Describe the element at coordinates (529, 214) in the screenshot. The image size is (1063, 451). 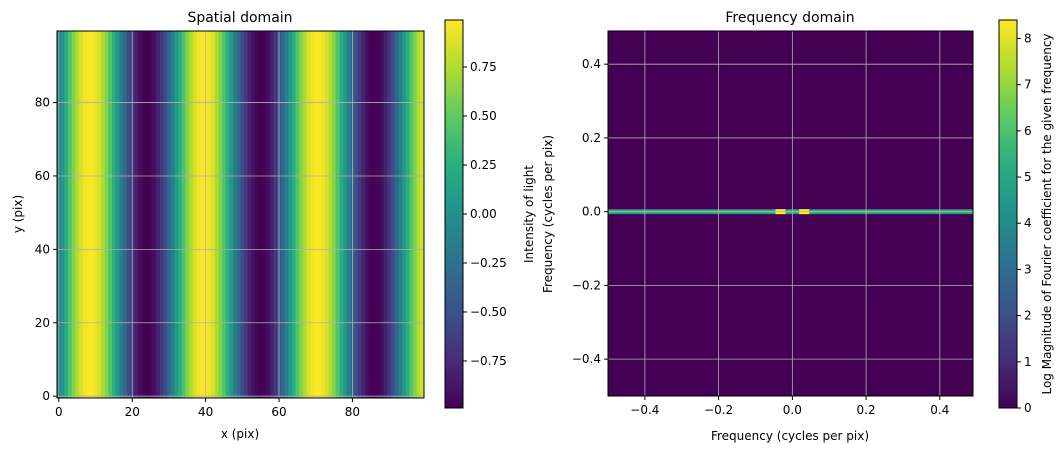
I see `spatial-colorbar-label: Intensity of light` at that location.